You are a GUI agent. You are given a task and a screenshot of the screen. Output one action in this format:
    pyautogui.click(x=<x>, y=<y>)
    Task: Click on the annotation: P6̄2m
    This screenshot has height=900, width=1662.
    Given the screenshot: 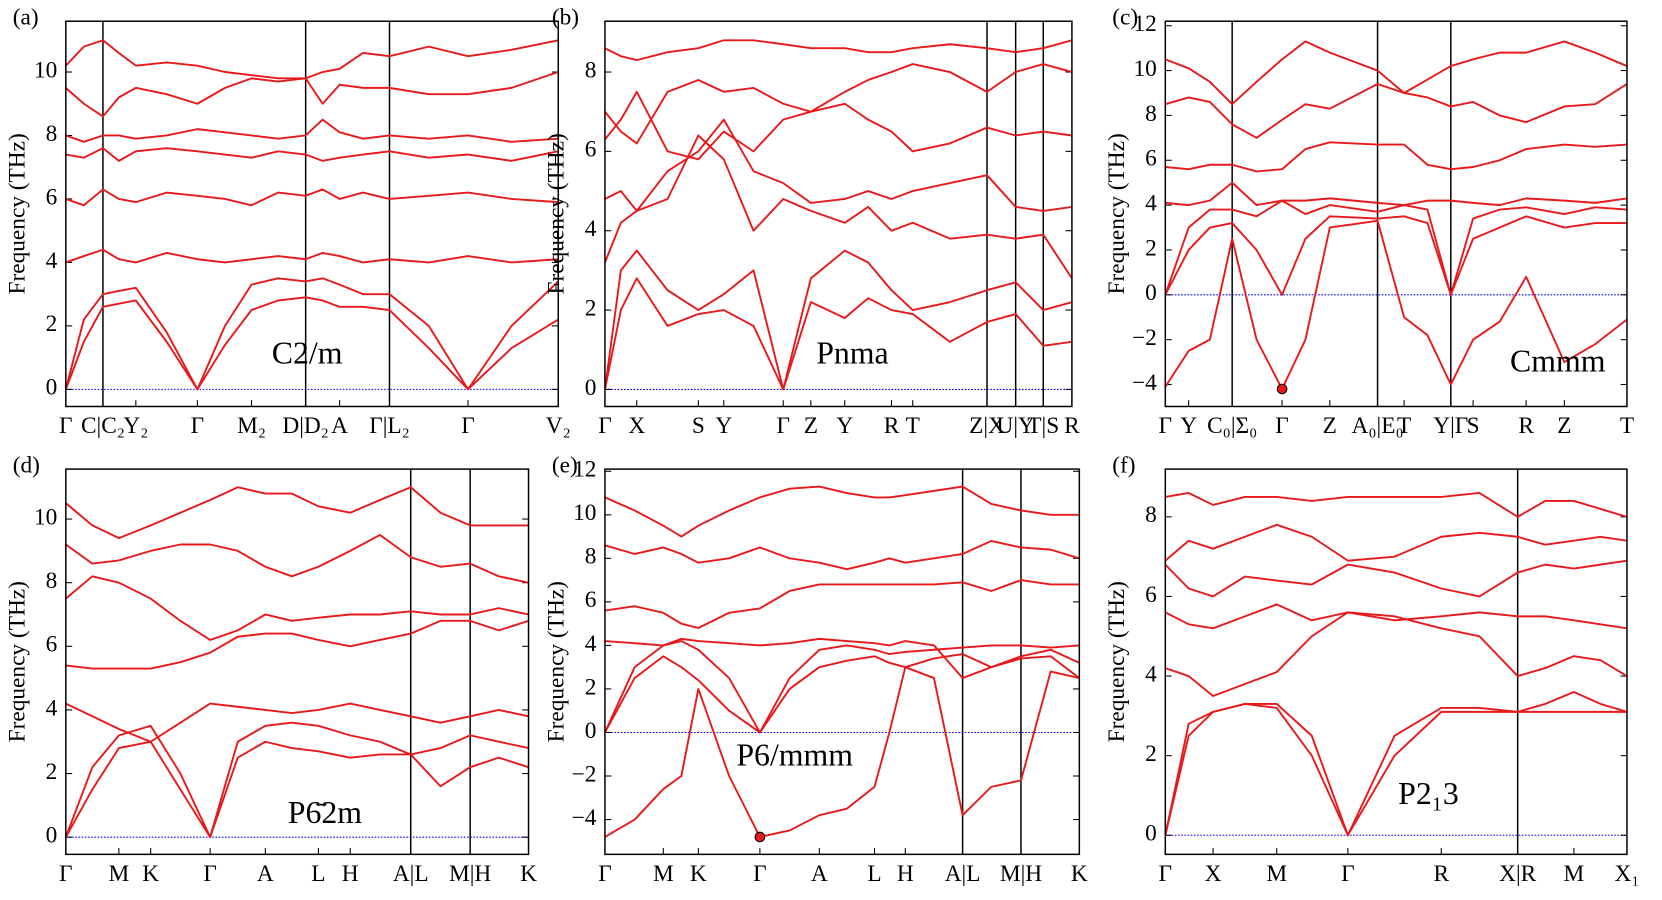 What is the action you would take?
    pyautogui.click(x=325, y=812)
    